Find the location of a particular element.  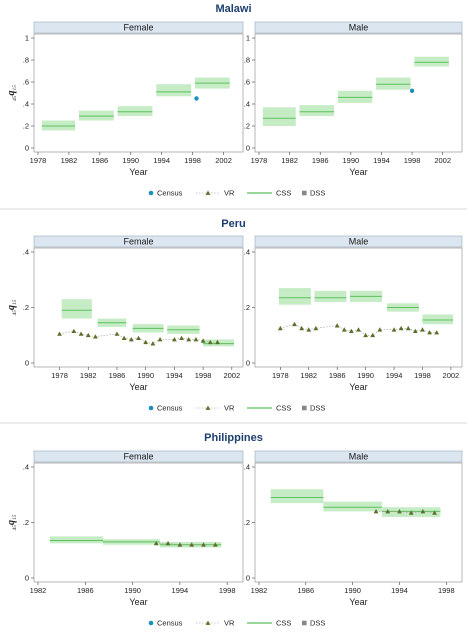

vr-line is located at coordinates (405, 512).